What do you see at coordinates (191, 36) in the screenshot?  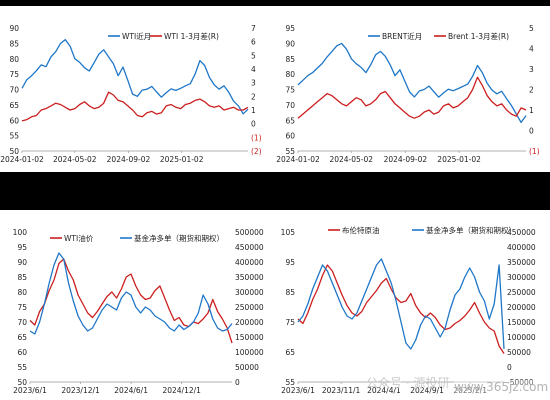 I see `legend-label: WTI 1-3月差(R)` at bounding box center [191, 36].